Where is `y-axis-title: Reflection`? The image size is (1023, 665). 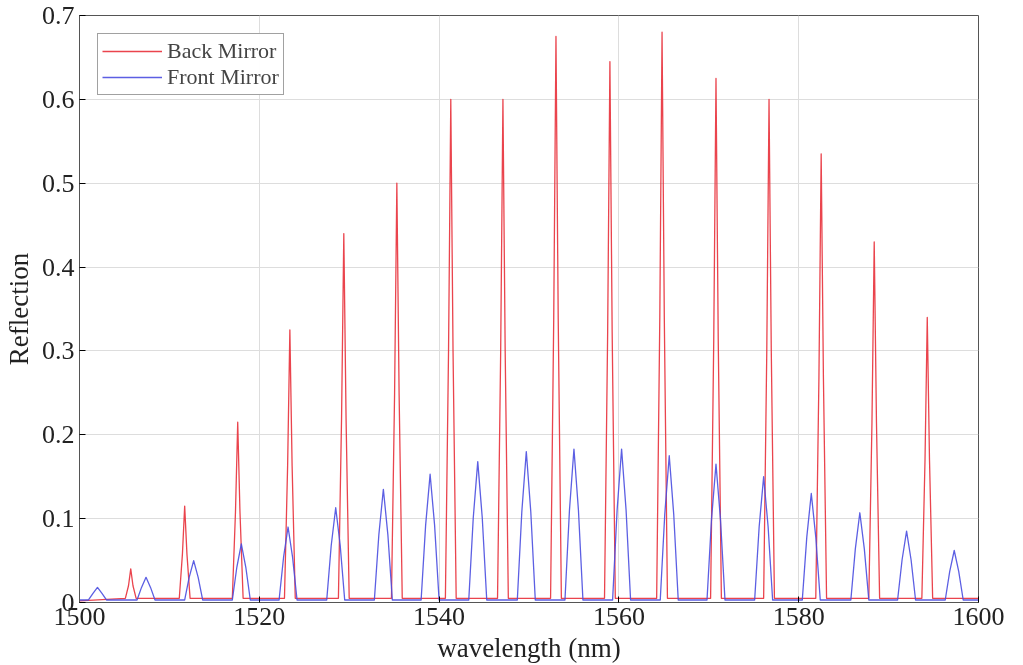
y-axis-title: Reflection is located at coordinates (19, 309).